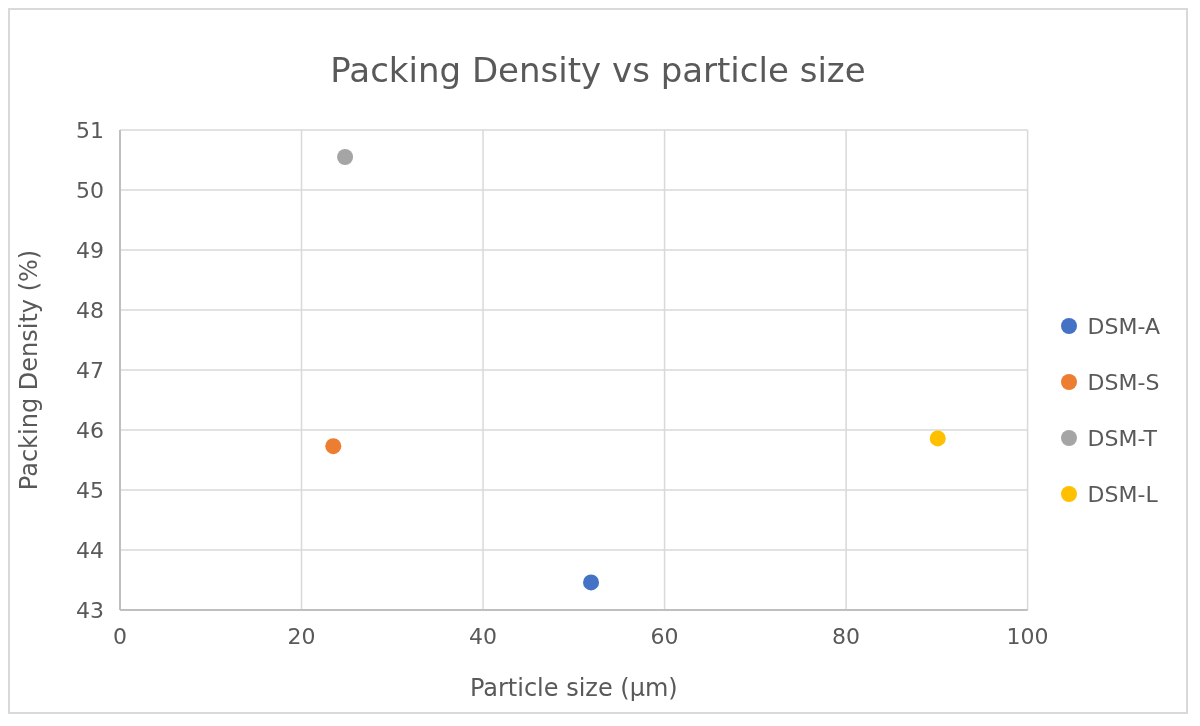 The image size is (1200, 726). What do you see at coordinates (90, 610) in the screenshot?
I see `y-tick-label: 43` at bounding box center [90, 610].